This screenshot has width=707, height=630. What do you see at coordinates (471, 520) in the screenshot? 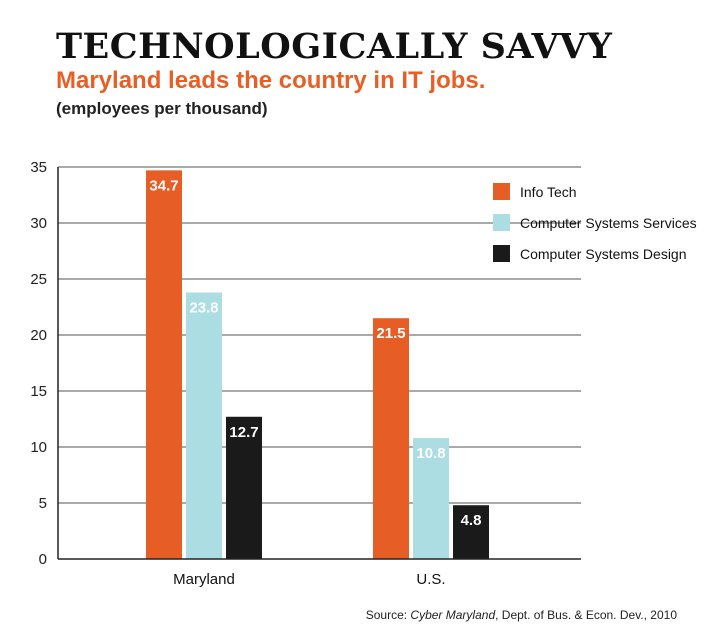
I see `data-label: 4.8` at bounding box center [471, 520].